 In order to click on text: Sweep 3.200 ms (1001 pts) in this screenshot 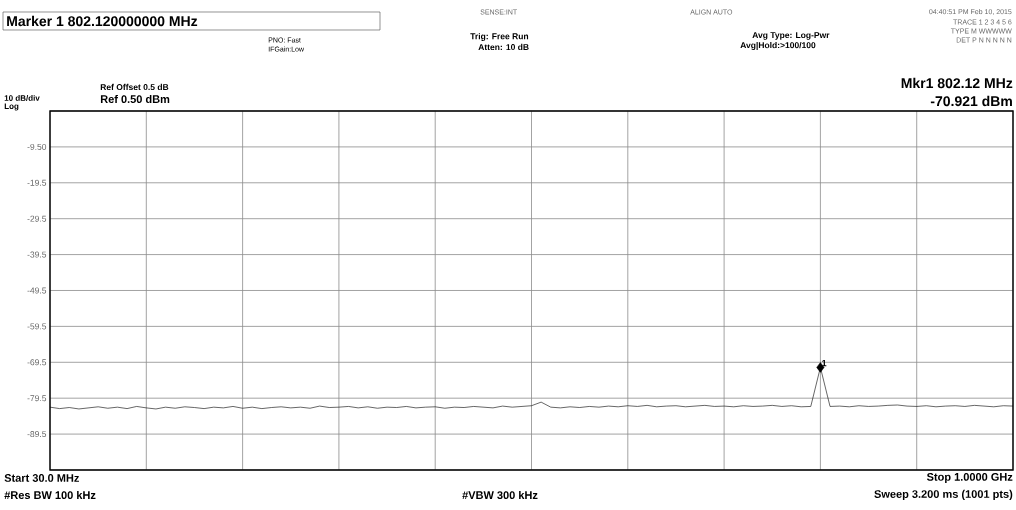, I will do `click(943, 495)`.